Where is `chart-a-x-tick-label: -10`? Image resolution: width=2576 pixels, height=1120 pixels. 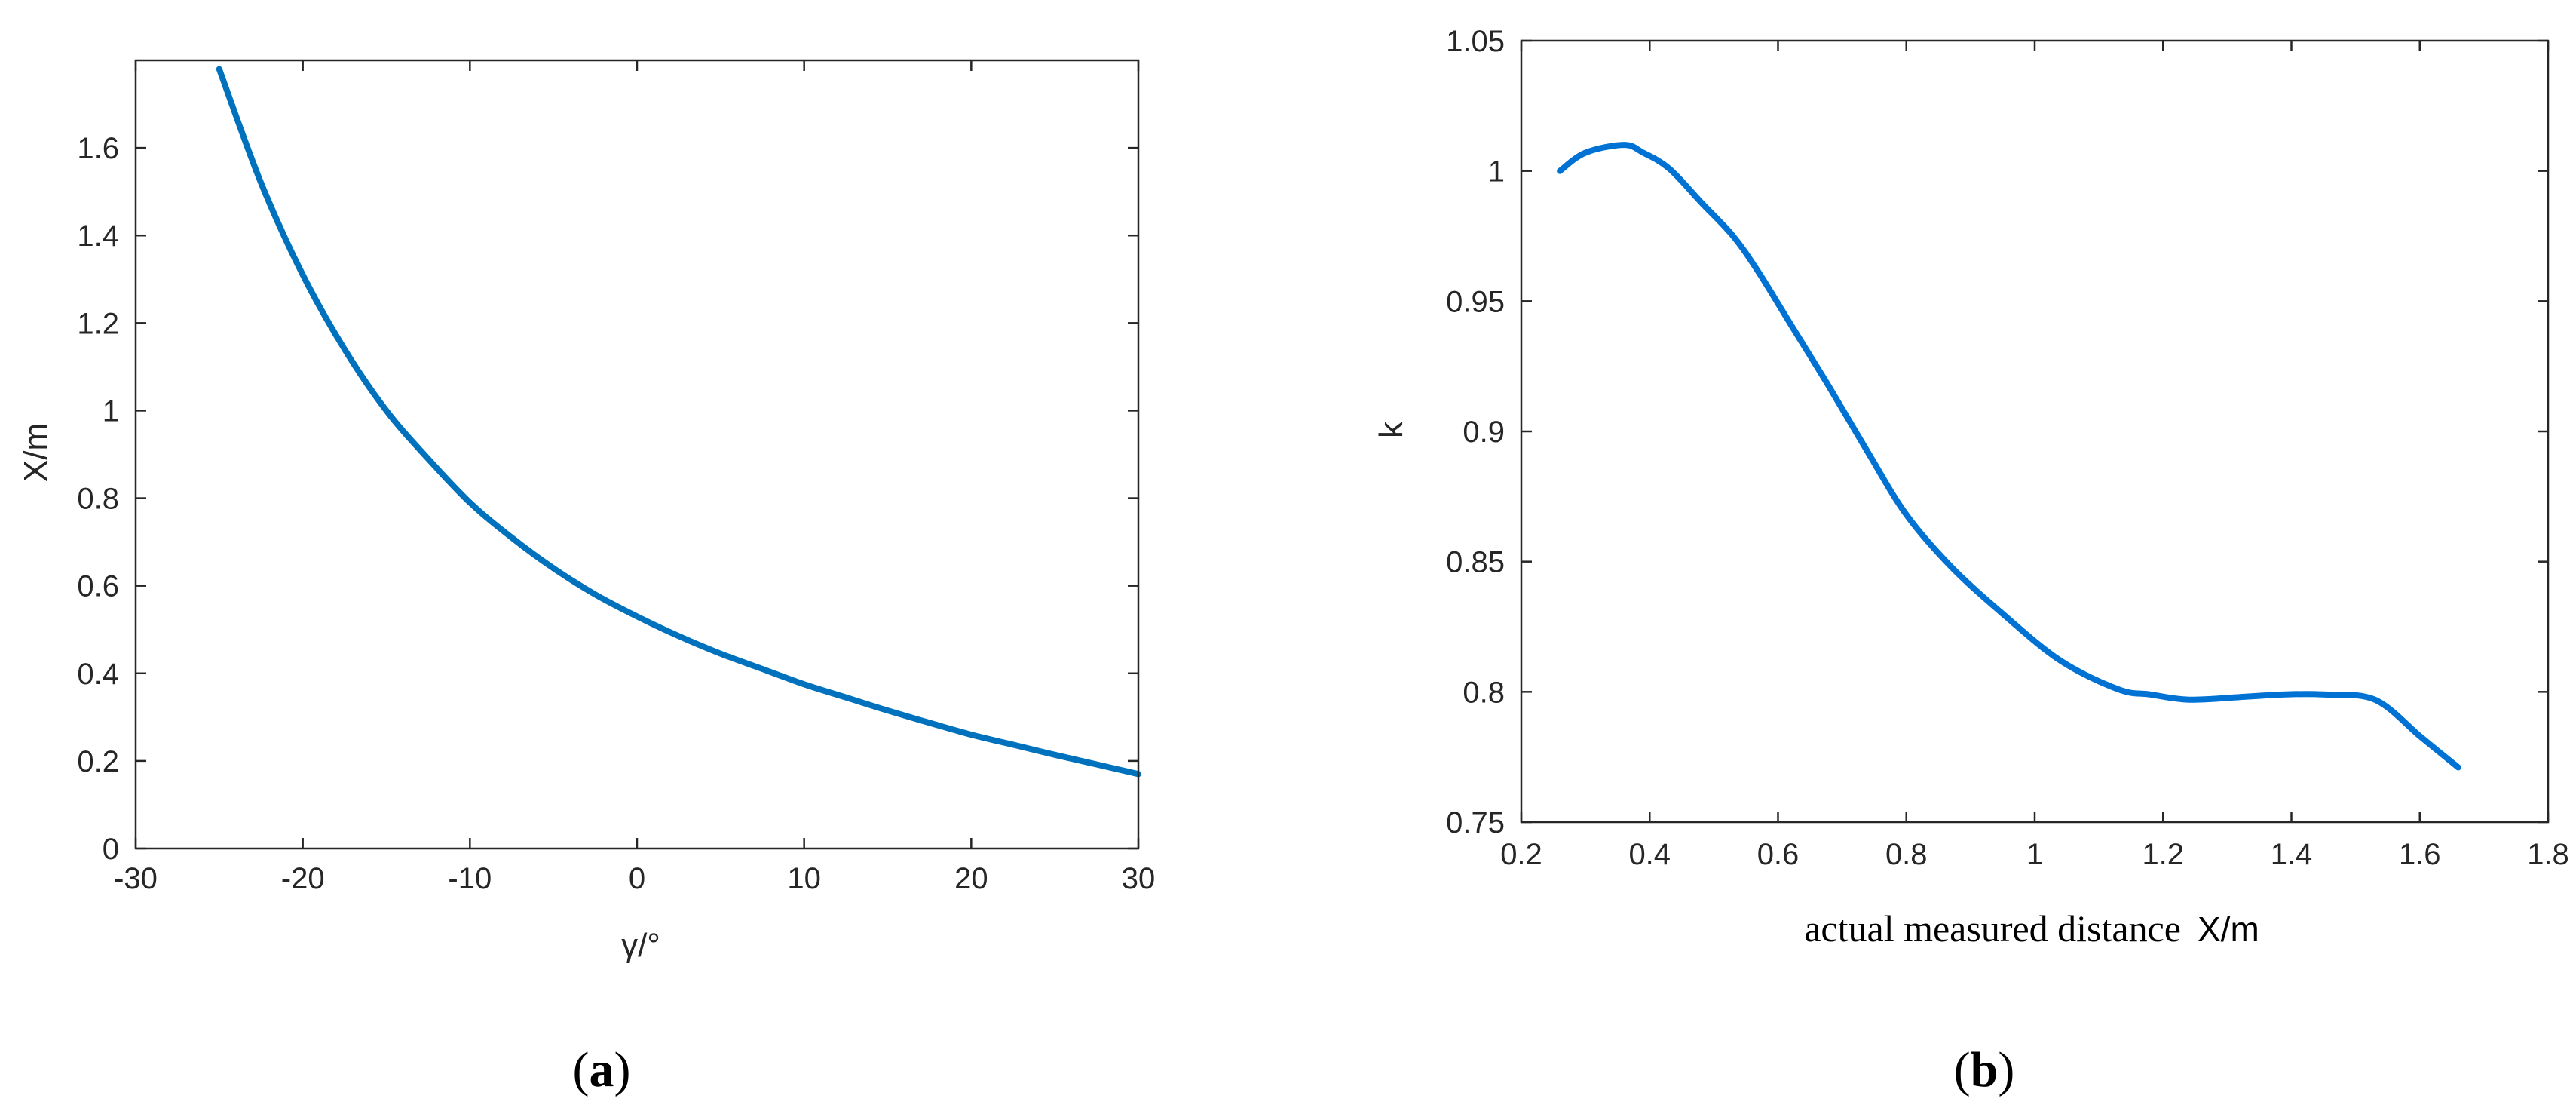 chart-a-x-tick-label: -10 is located at coordinates (470, 878).